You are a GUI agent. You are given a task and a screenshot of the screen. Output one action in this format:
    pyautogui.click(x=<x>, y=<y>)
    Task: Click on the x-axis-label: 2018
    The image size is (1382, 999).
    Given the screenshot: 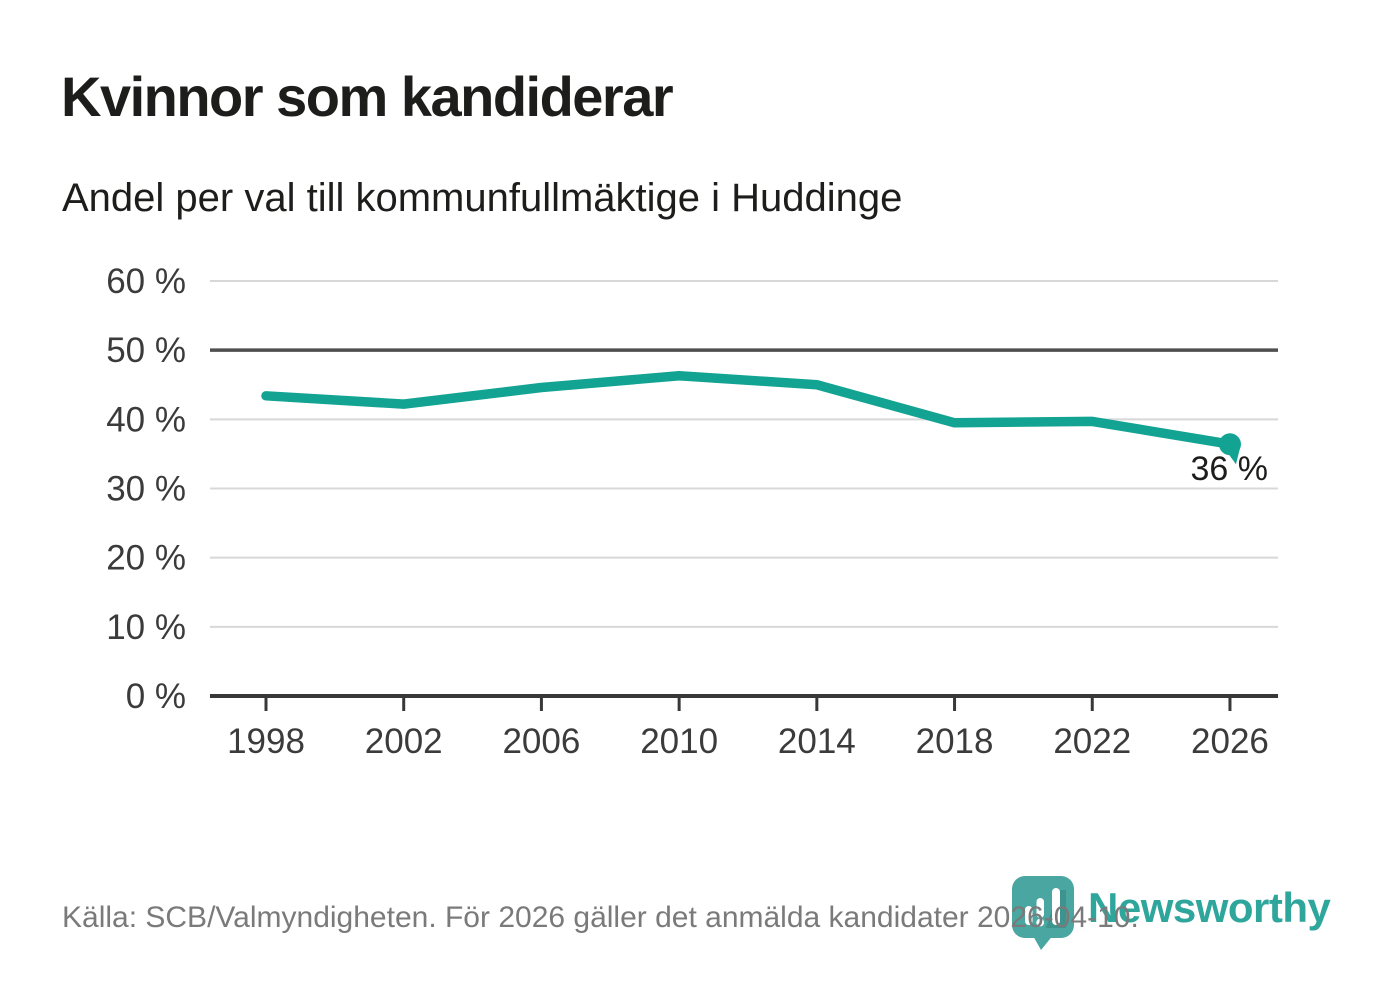 What is the action you would take?
    pyautogui.click(x=955, y=741)
    